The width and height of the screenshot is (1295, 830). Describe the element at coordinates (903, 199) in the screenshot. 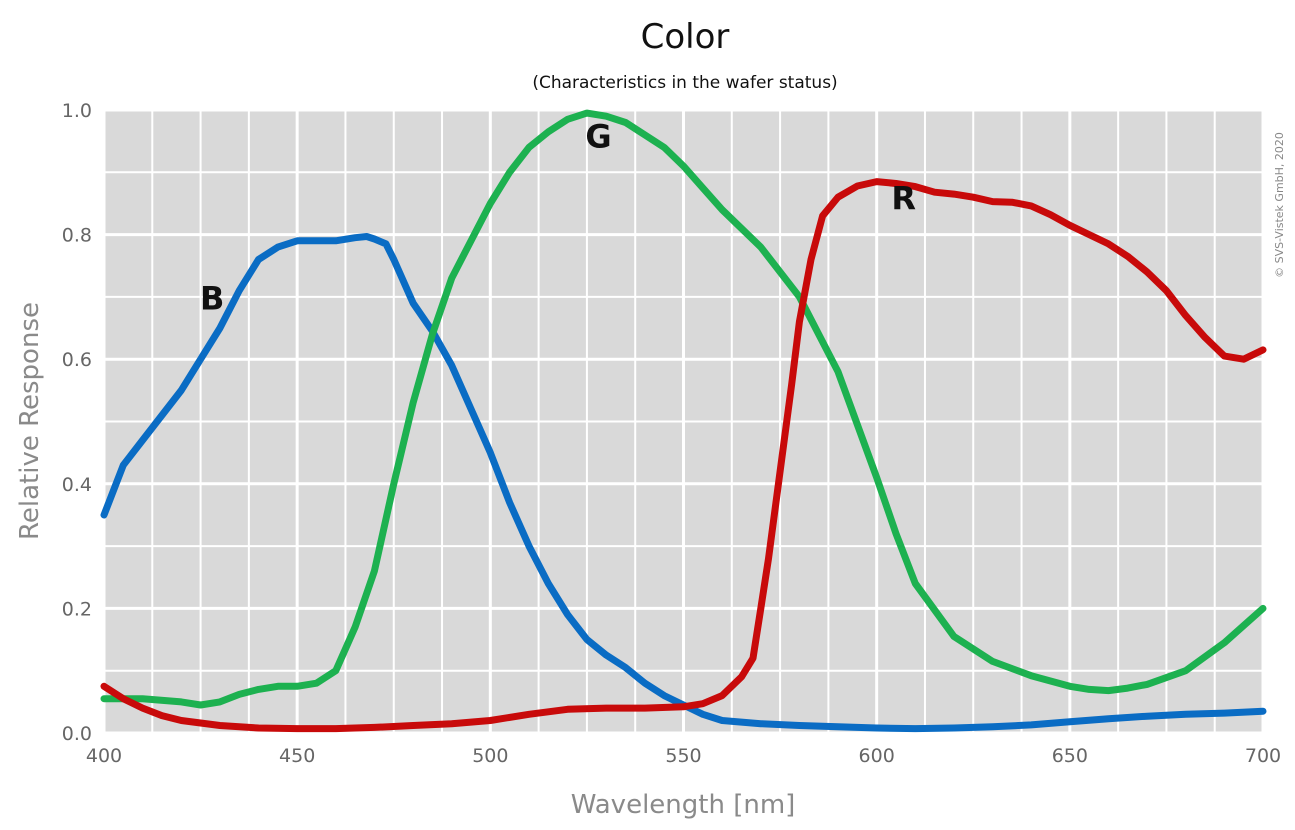

I see `series-r-label: R` at that location.